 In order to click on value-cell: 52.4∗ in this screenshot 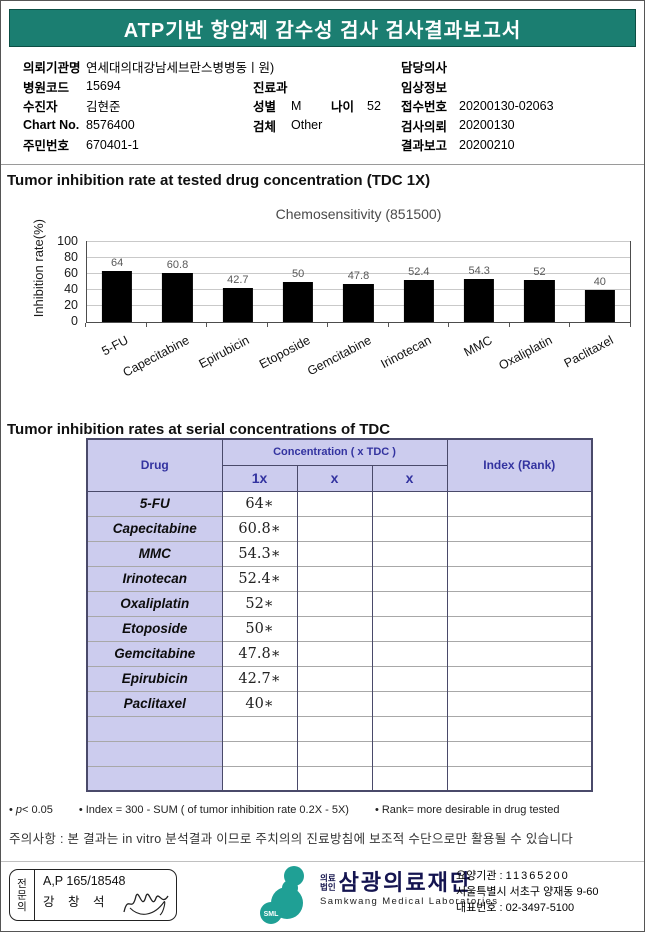, I will do `click(259, 578)`.